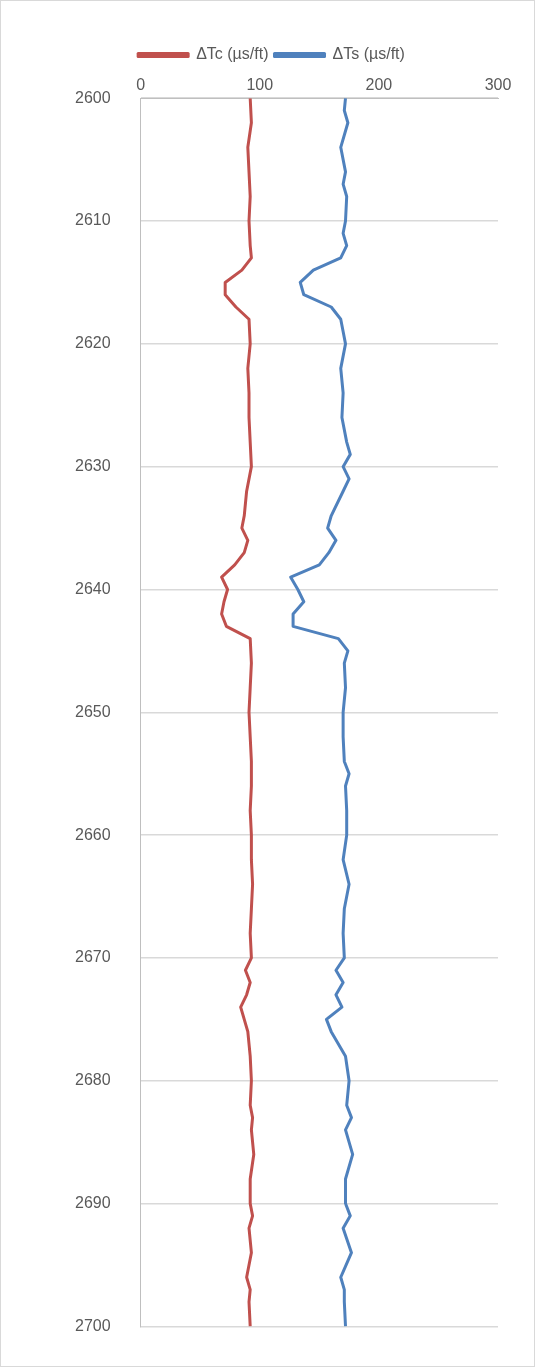 Image resolution: width=535 pixels, height=1367 pixels. Describe the element at coordinates (93, 97) in the screenshot. I see `y-tick-label: 2600` at that location.